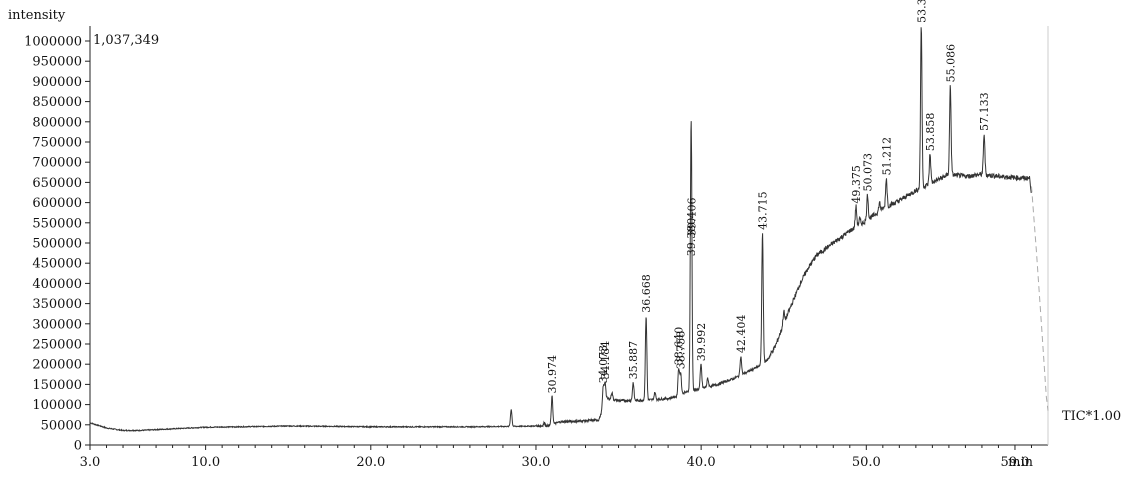 The width and height of the screenshot is (1131, 495). I want to click on peak-label: 50.073, so click(868, 172).